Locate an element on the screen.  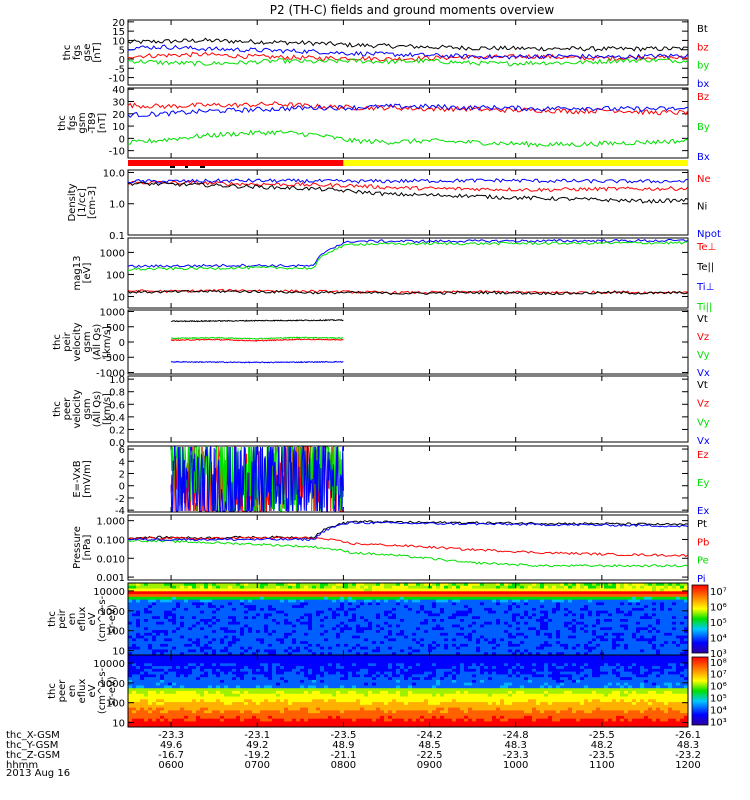
peer-spectrogram-colorbar-tick-4: 10⁴ is located at coordinates (718, 710).